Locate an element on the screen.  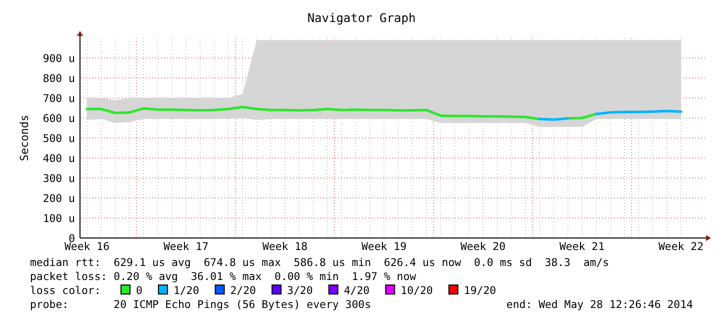
x-tick-label: Week 16 is located at coordinates (87, 246).